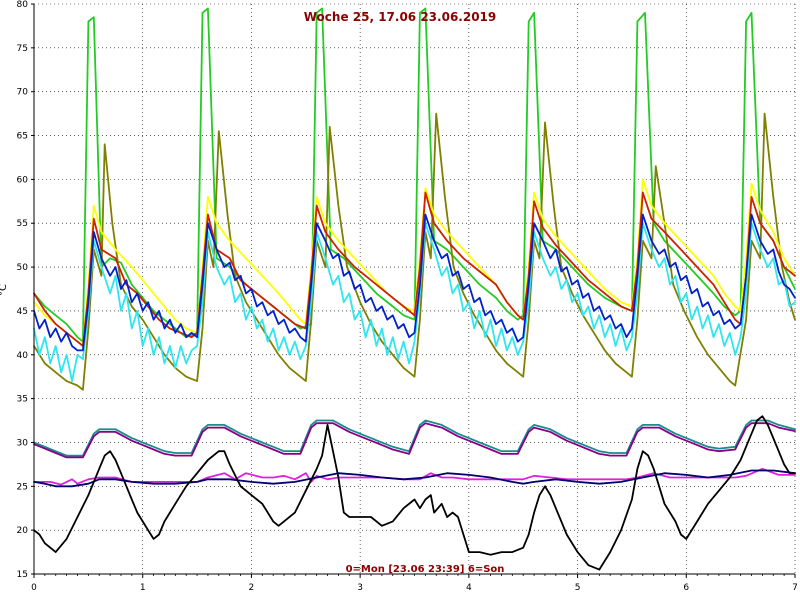 Image resolution: width=800 pixels, height=600 pixels. I want to click on x-tick-label: 2, so click(252, 588).